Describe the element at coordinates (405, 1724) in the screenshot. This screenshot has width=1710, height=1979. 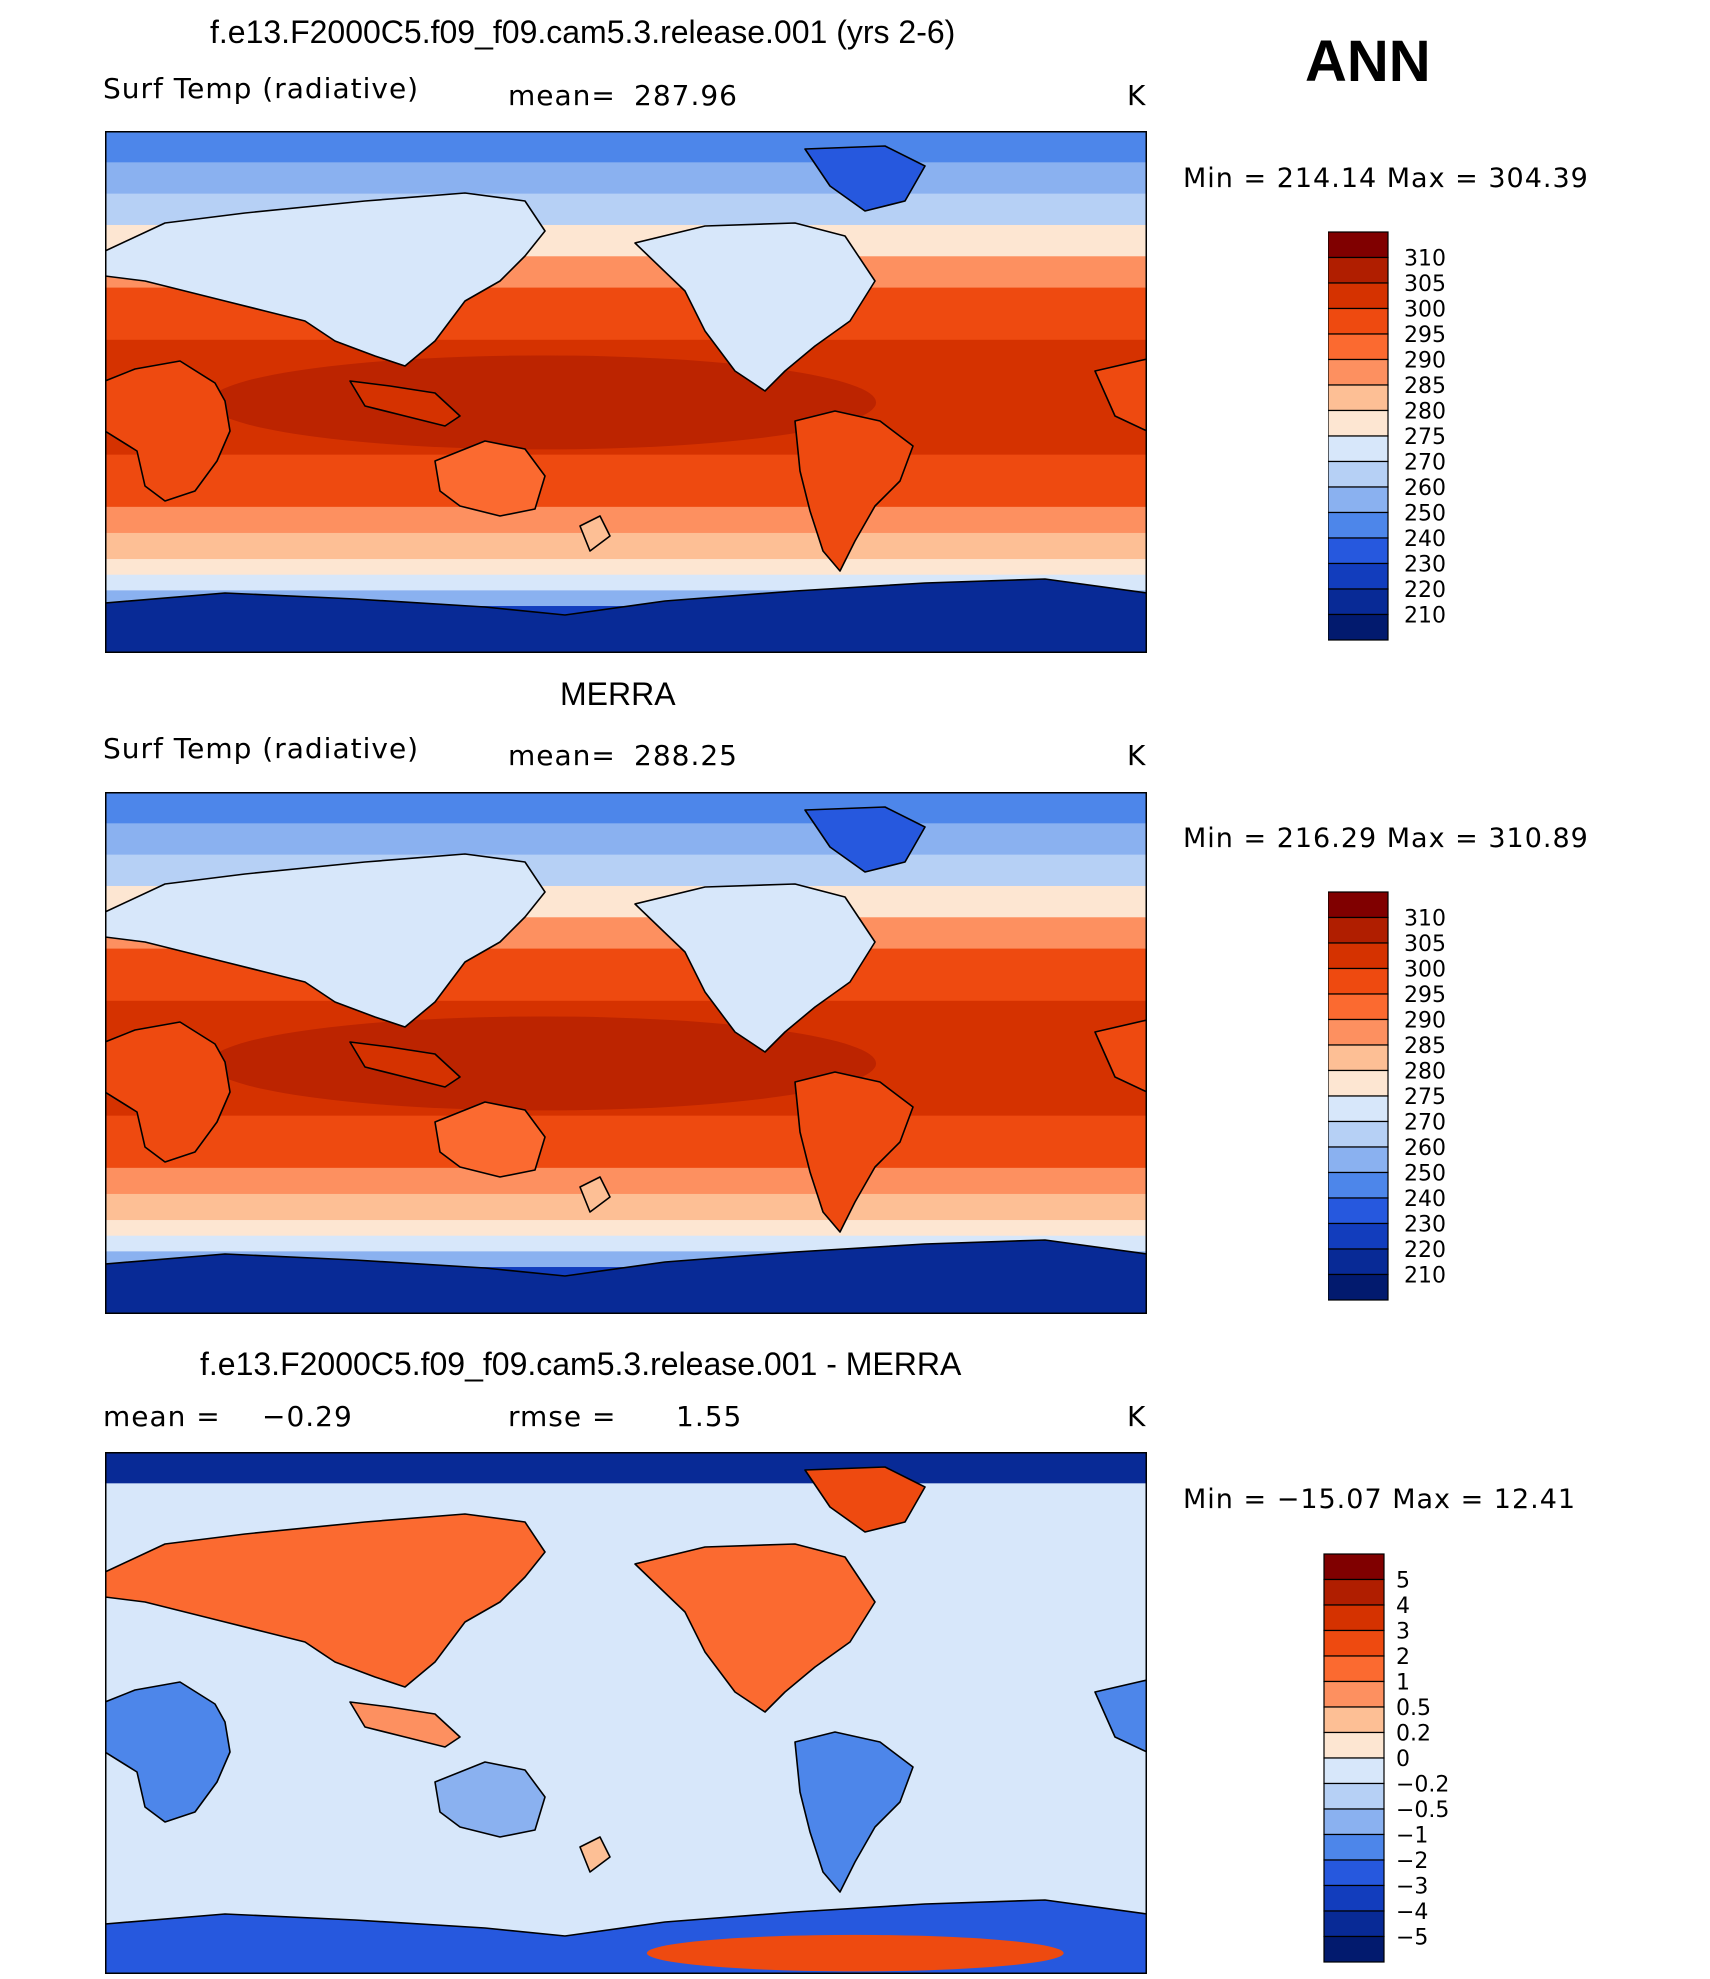
I see `land-seasia` at that location.